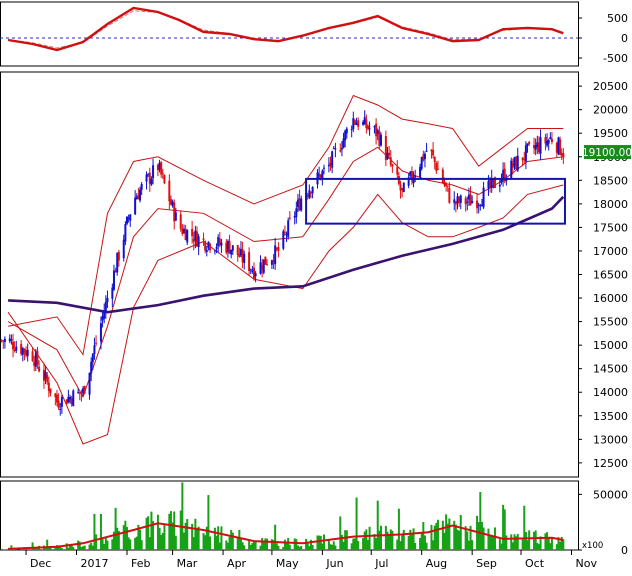  I want to click on x-tick-label: Dec, so click(40, 563).